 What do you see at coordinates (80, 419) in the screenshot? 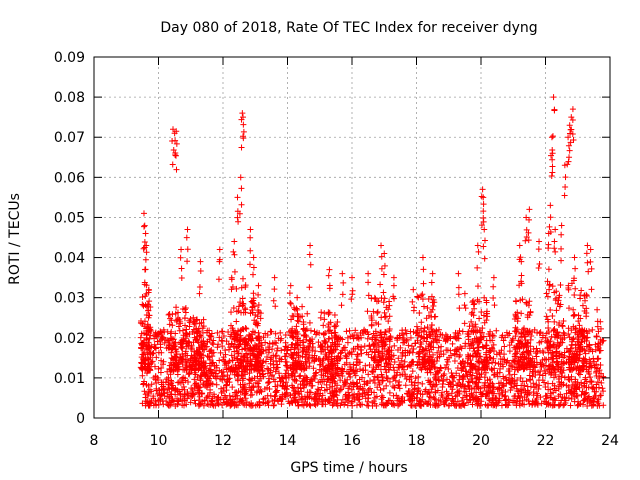
I see `y-tick-label: 0` at bounding box center [80, 419].